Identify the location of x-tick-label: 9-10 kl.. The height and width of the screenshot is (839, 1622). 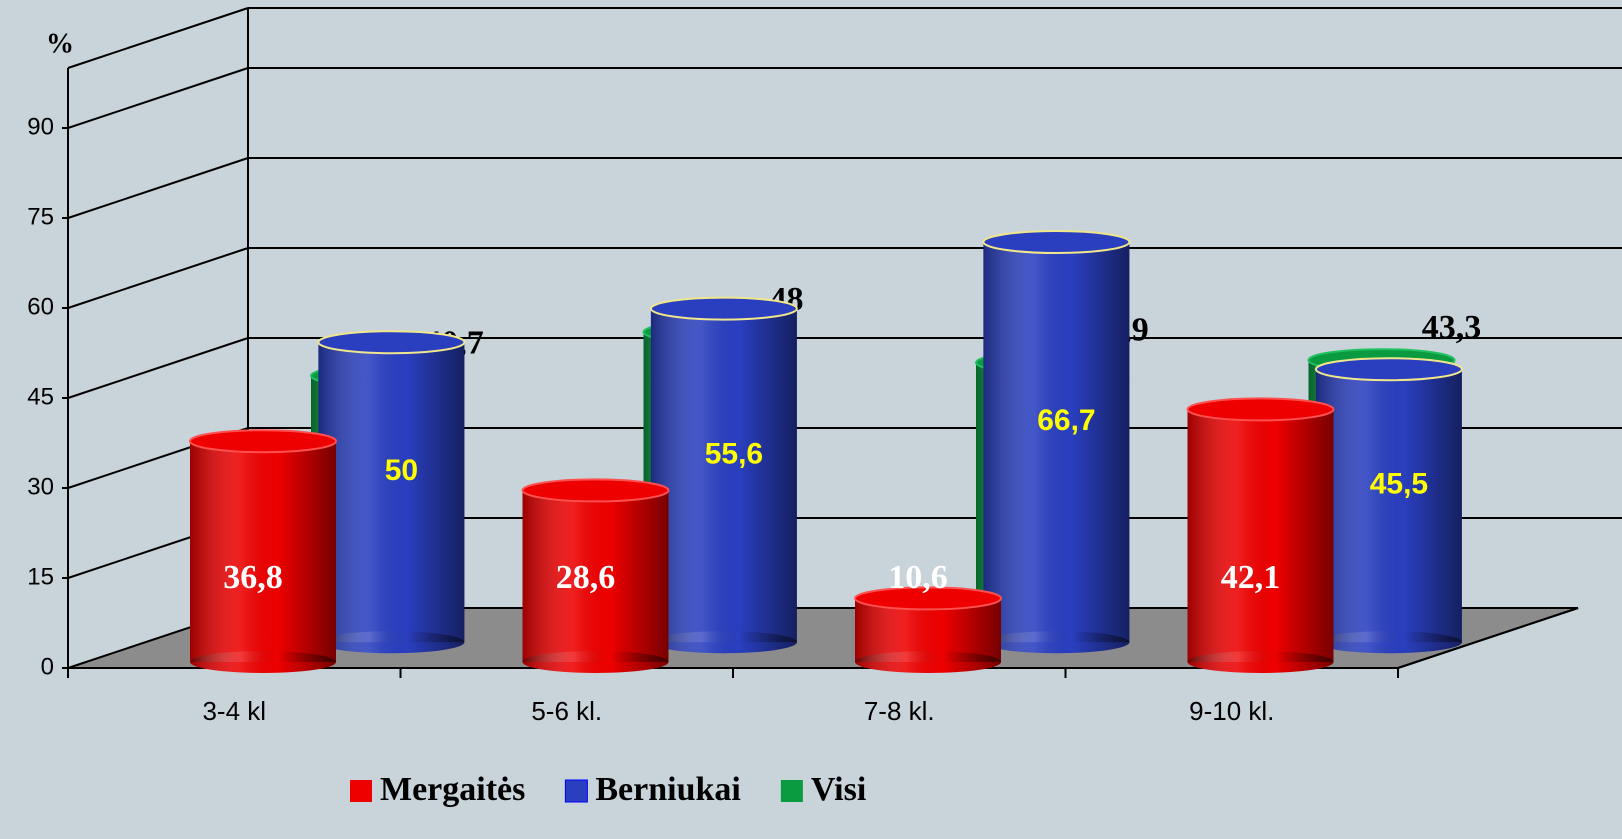
(1231, 711).